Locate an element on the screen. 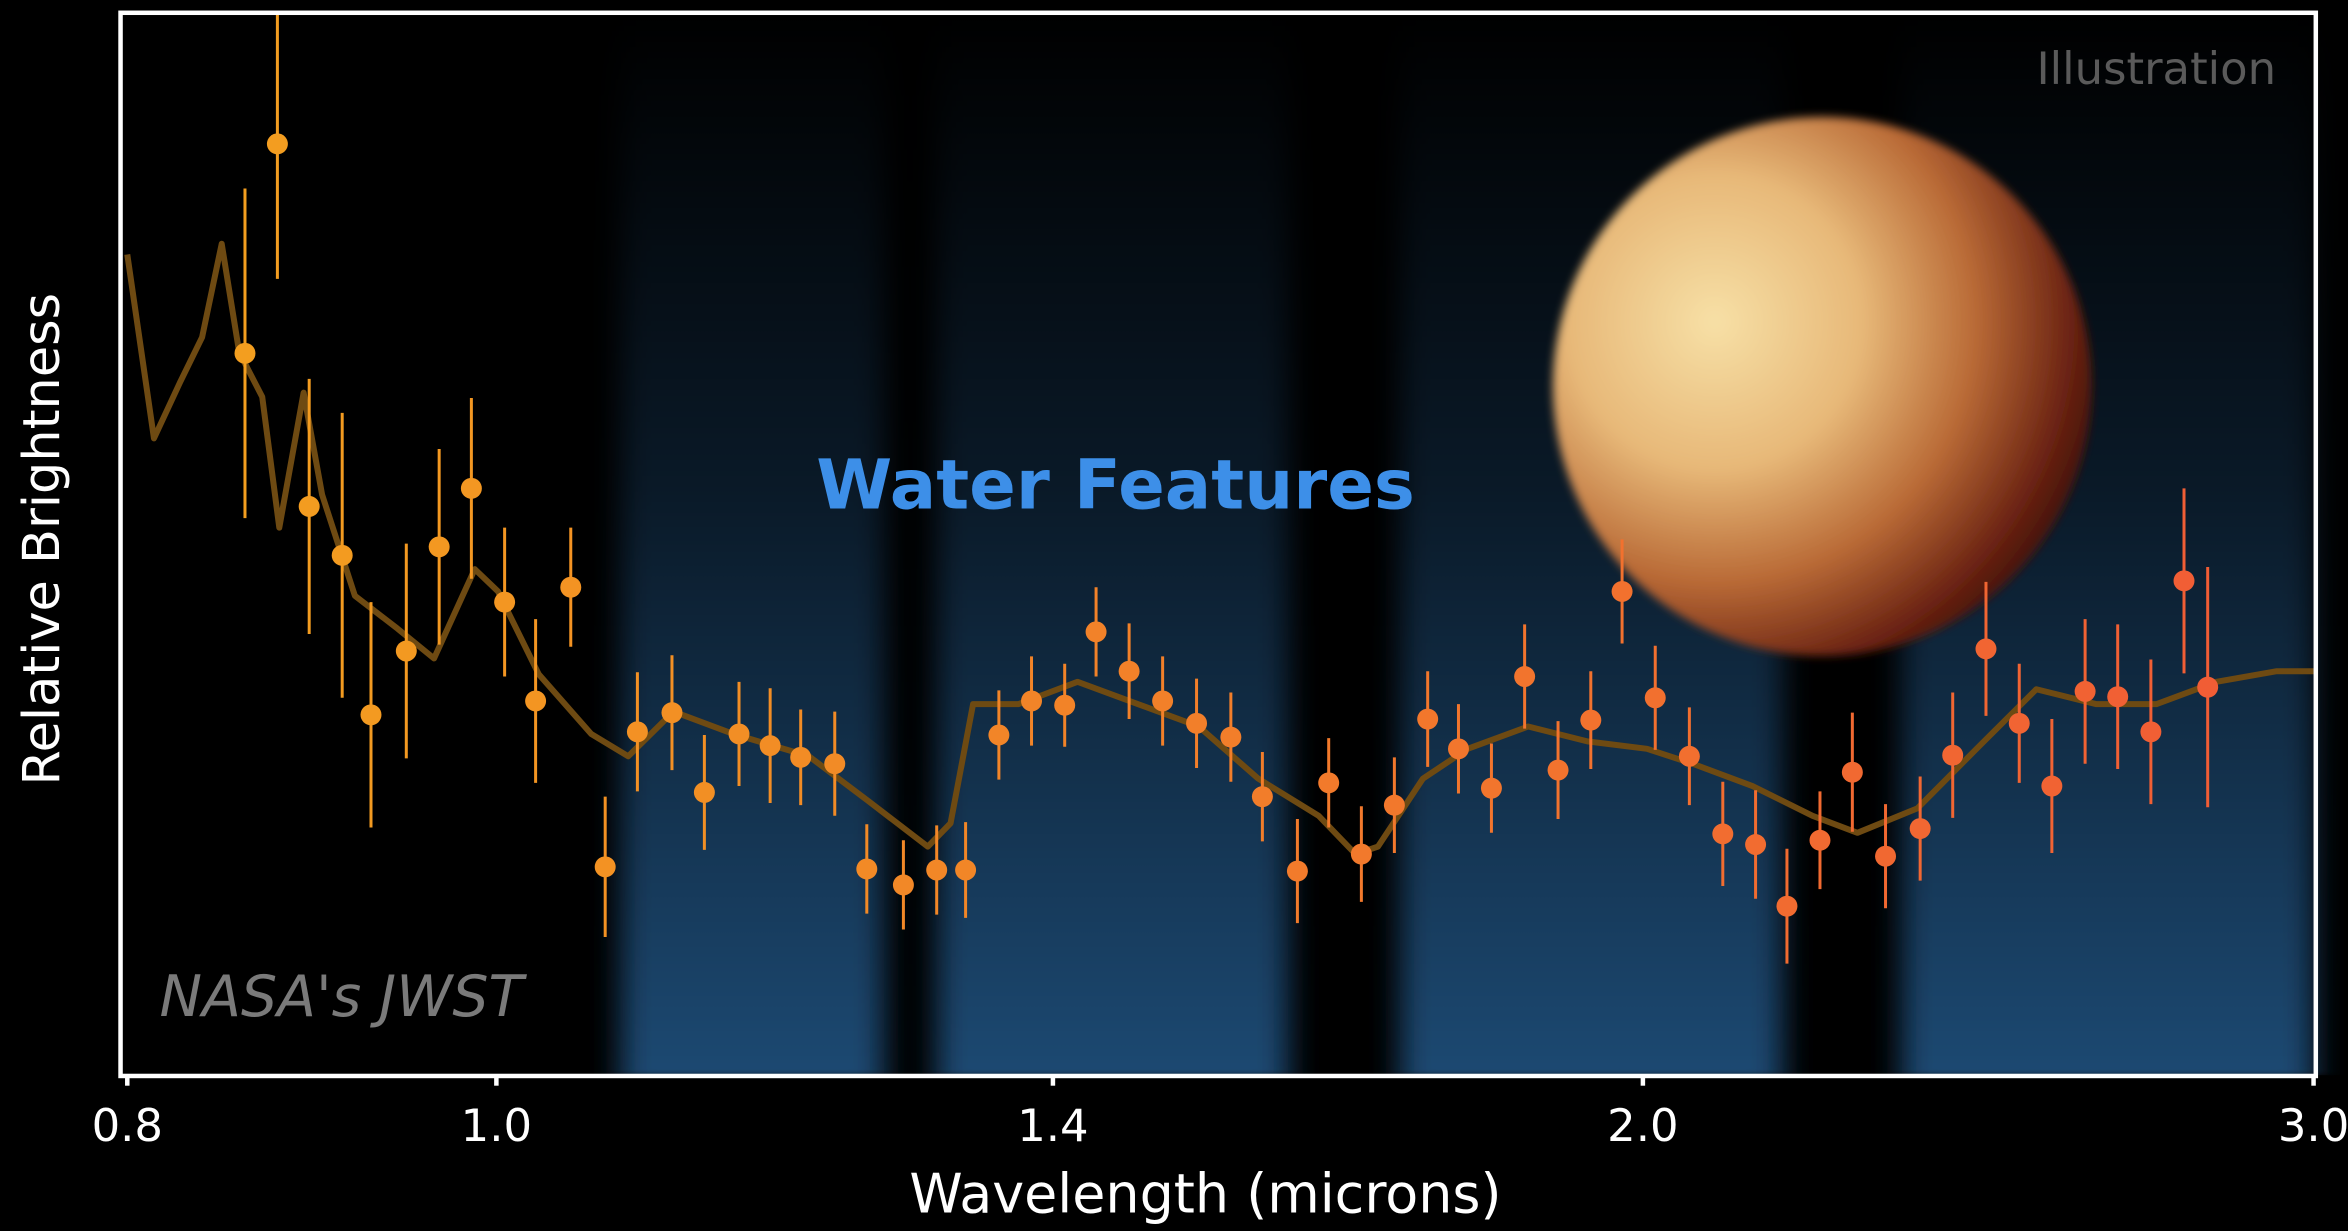 Image resolution: width=2348 pixels, height=1231 pixels. x-tick-label: 2.0 is located at coordinates (1642, 1125).